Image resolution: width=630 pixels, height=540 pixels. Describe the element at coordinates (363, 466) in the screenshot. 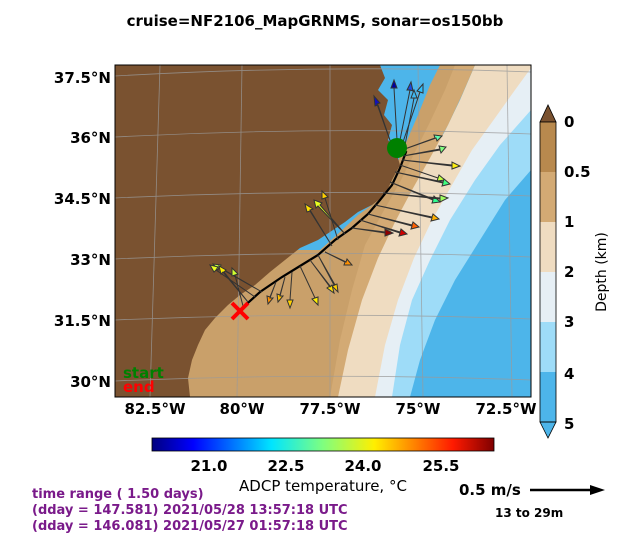

I see `temp-tick-label: 24.0` at that location.